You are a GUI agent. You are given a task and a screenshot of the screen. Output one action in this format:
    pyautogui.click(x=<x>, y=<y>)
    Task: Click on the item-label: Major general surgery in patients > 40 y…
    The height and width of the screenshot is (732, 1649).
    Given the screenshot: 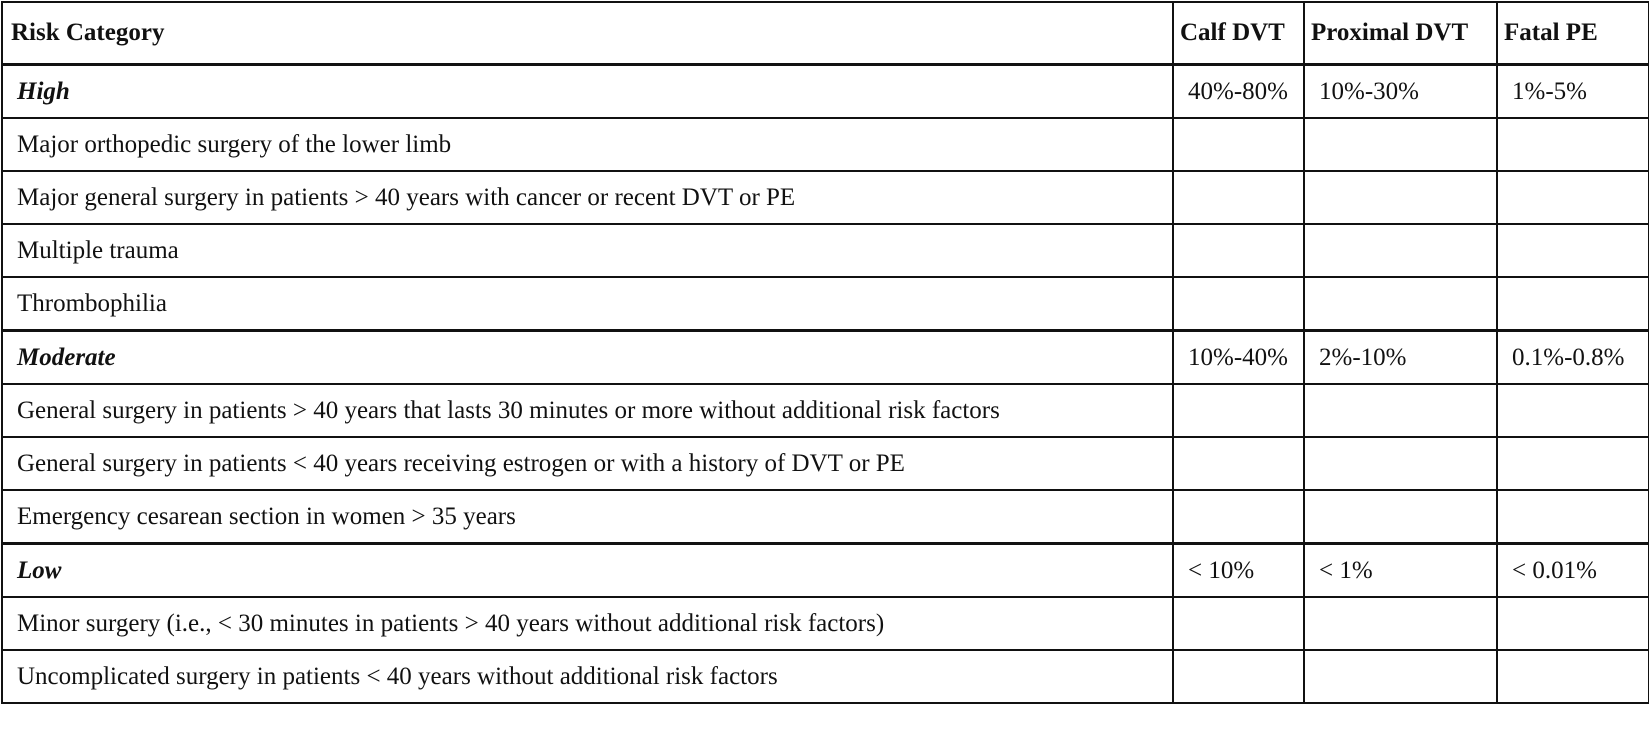 What is the action you would take?
    pyautogui.click(x=587, y=197)
    